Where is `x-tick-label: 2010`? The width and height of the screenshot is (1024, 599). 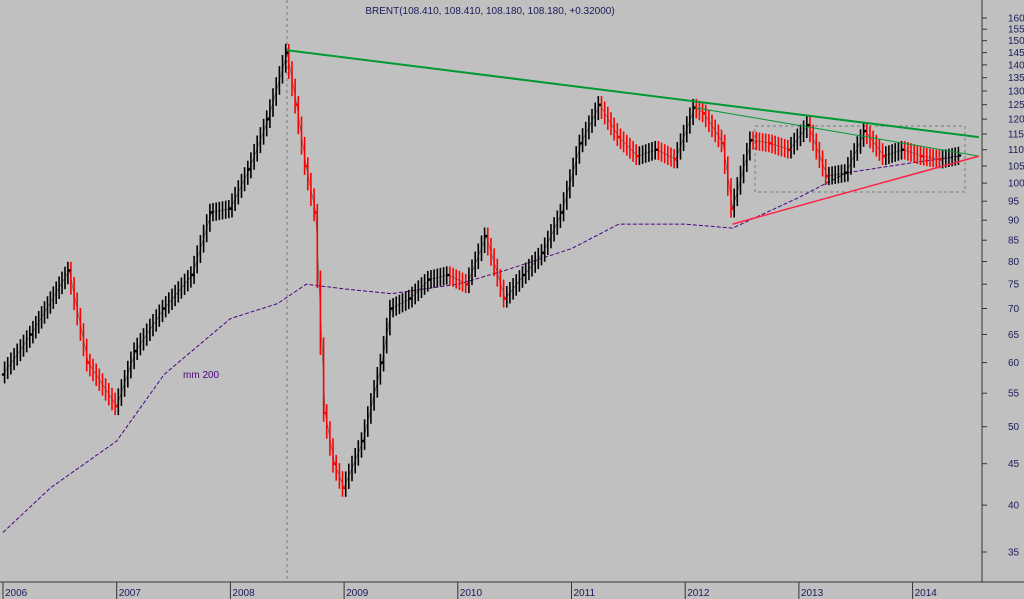 x-tick-label: 2010 is located at coordinates (471, 593).